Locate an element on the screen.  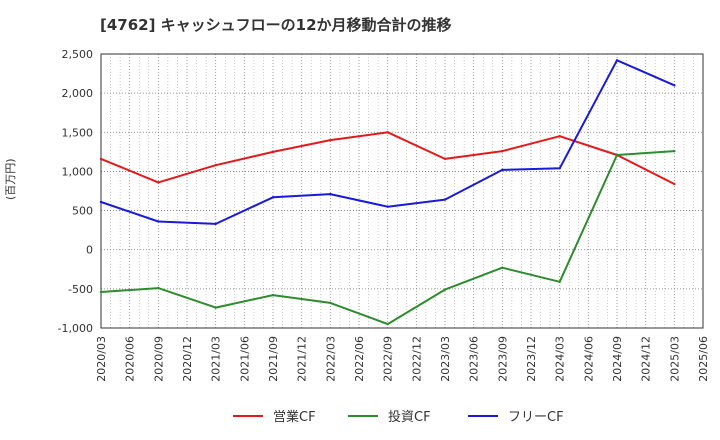
legend-label: フリーCF is located at coordinates (536, 417).